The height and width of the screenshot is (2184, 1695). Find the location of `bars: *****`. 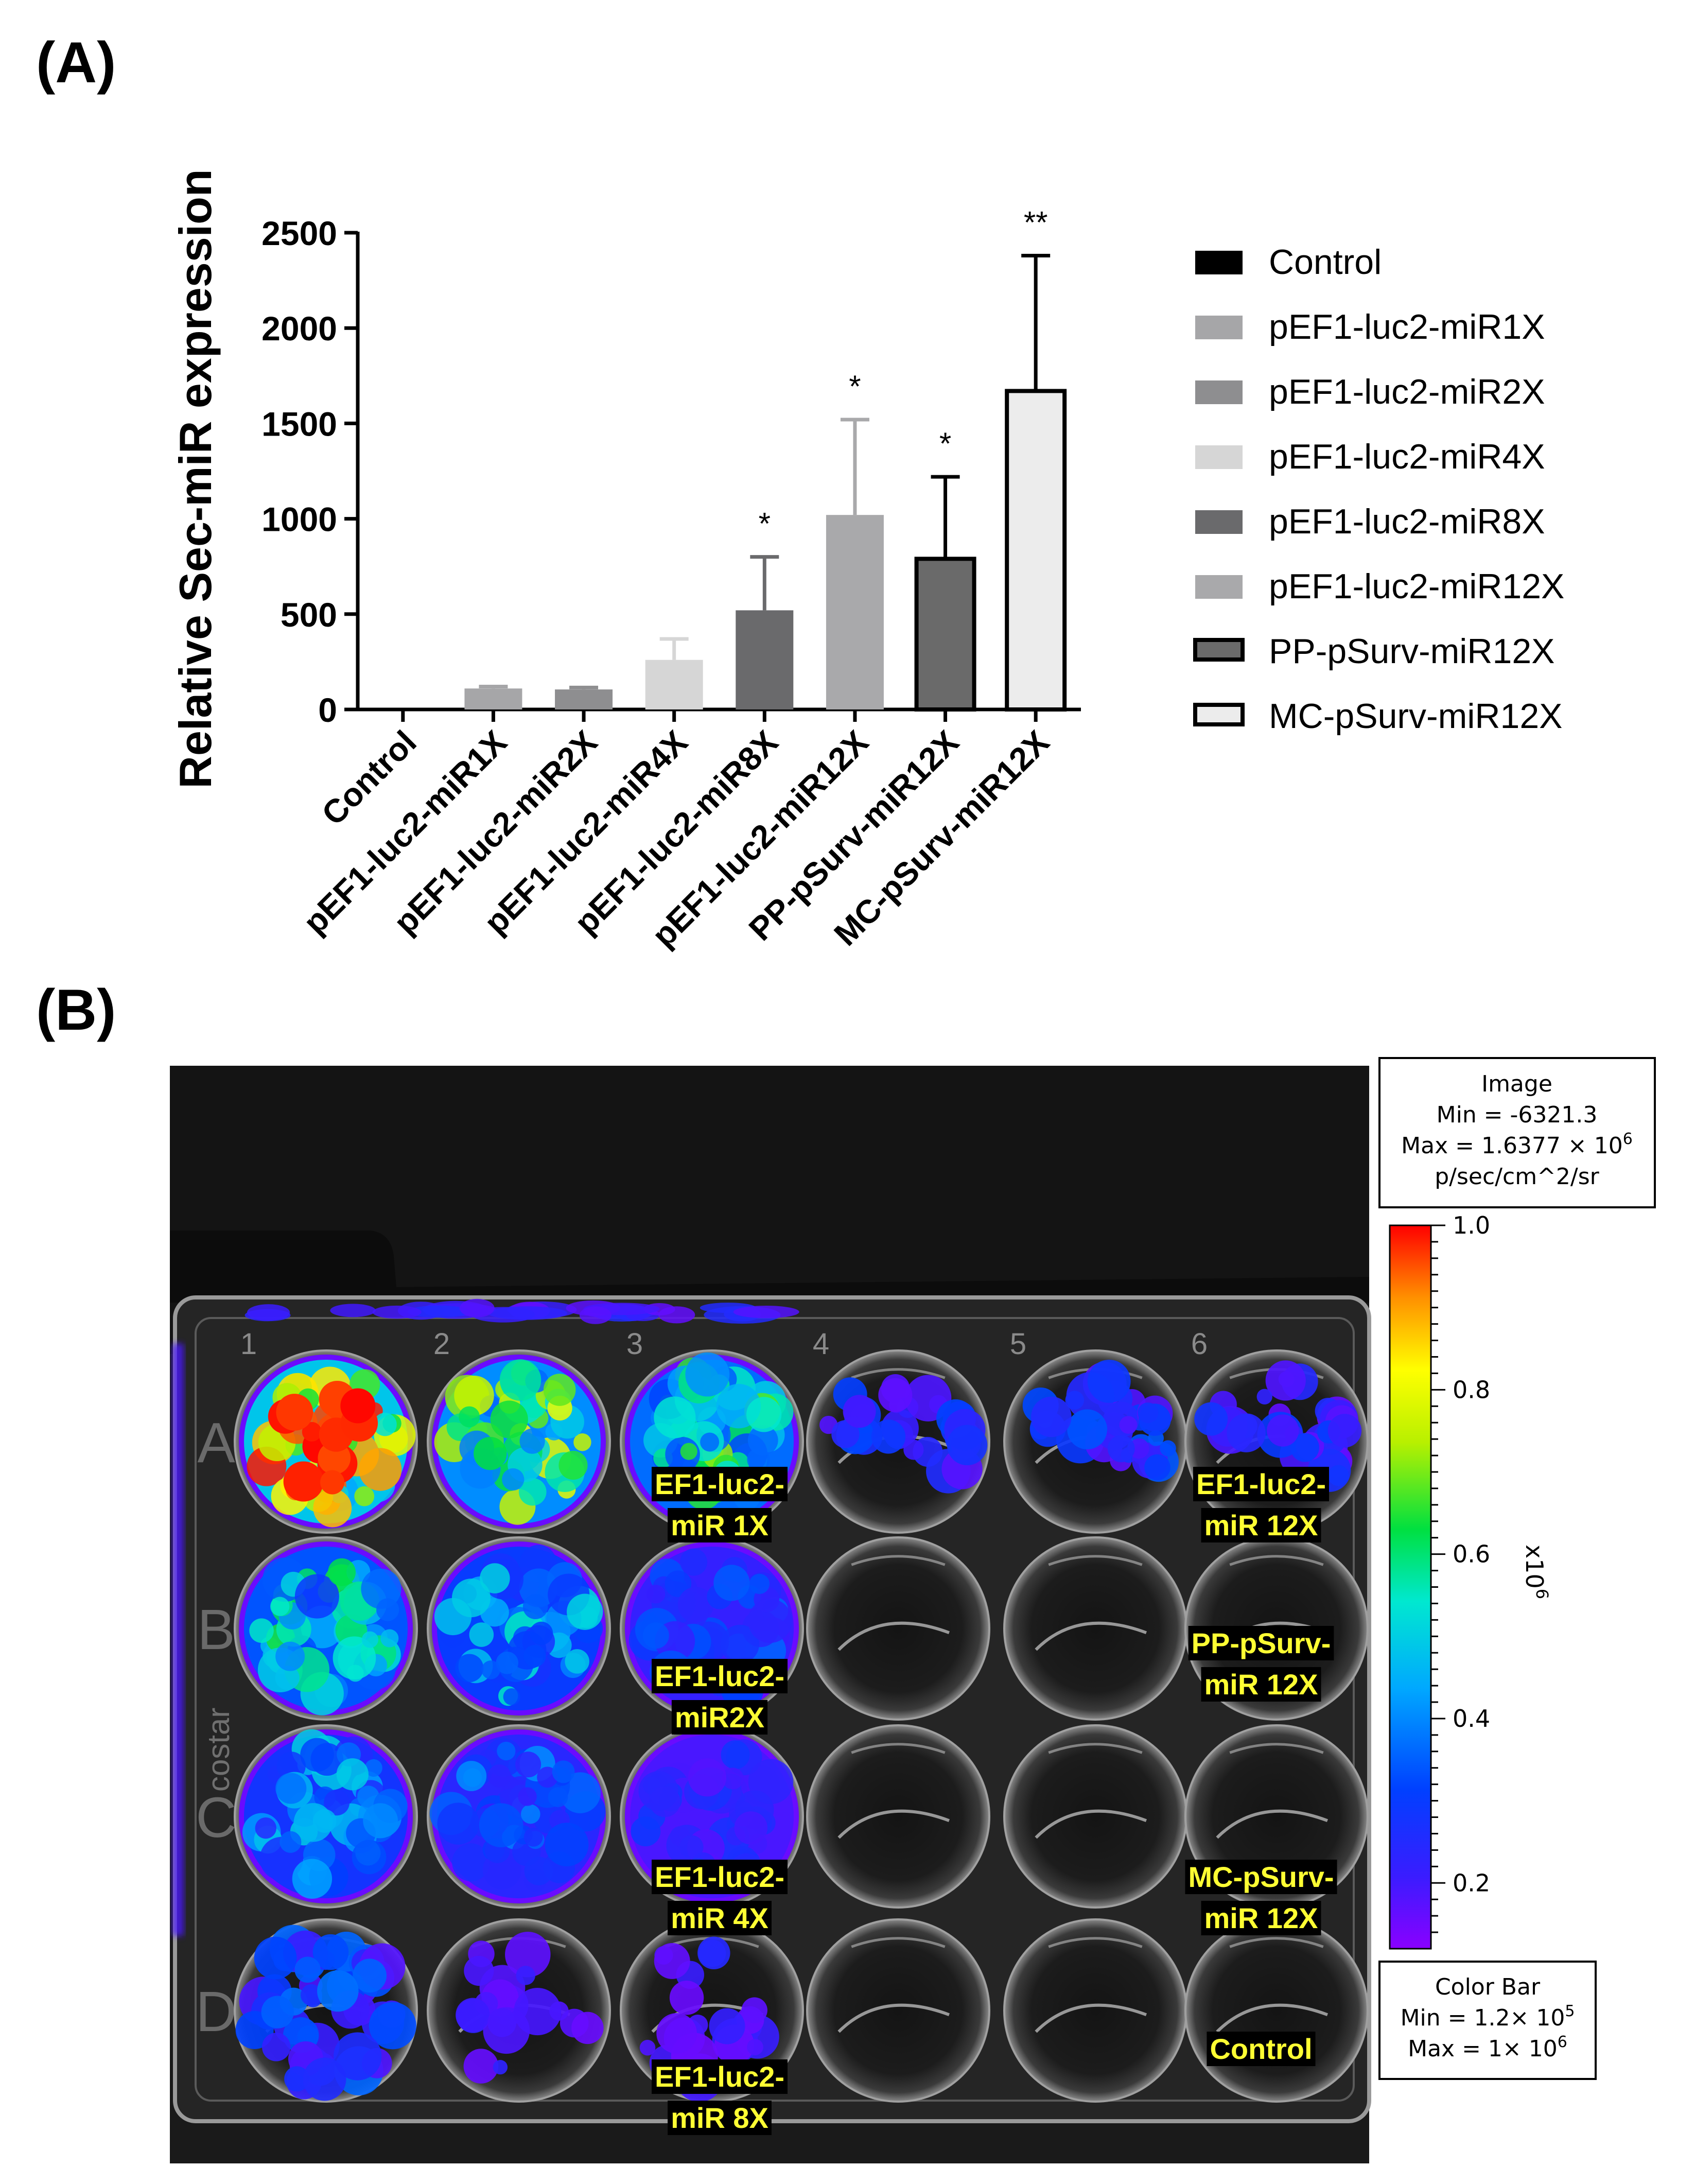

bars: ***** is located at coordinates (765, 458).